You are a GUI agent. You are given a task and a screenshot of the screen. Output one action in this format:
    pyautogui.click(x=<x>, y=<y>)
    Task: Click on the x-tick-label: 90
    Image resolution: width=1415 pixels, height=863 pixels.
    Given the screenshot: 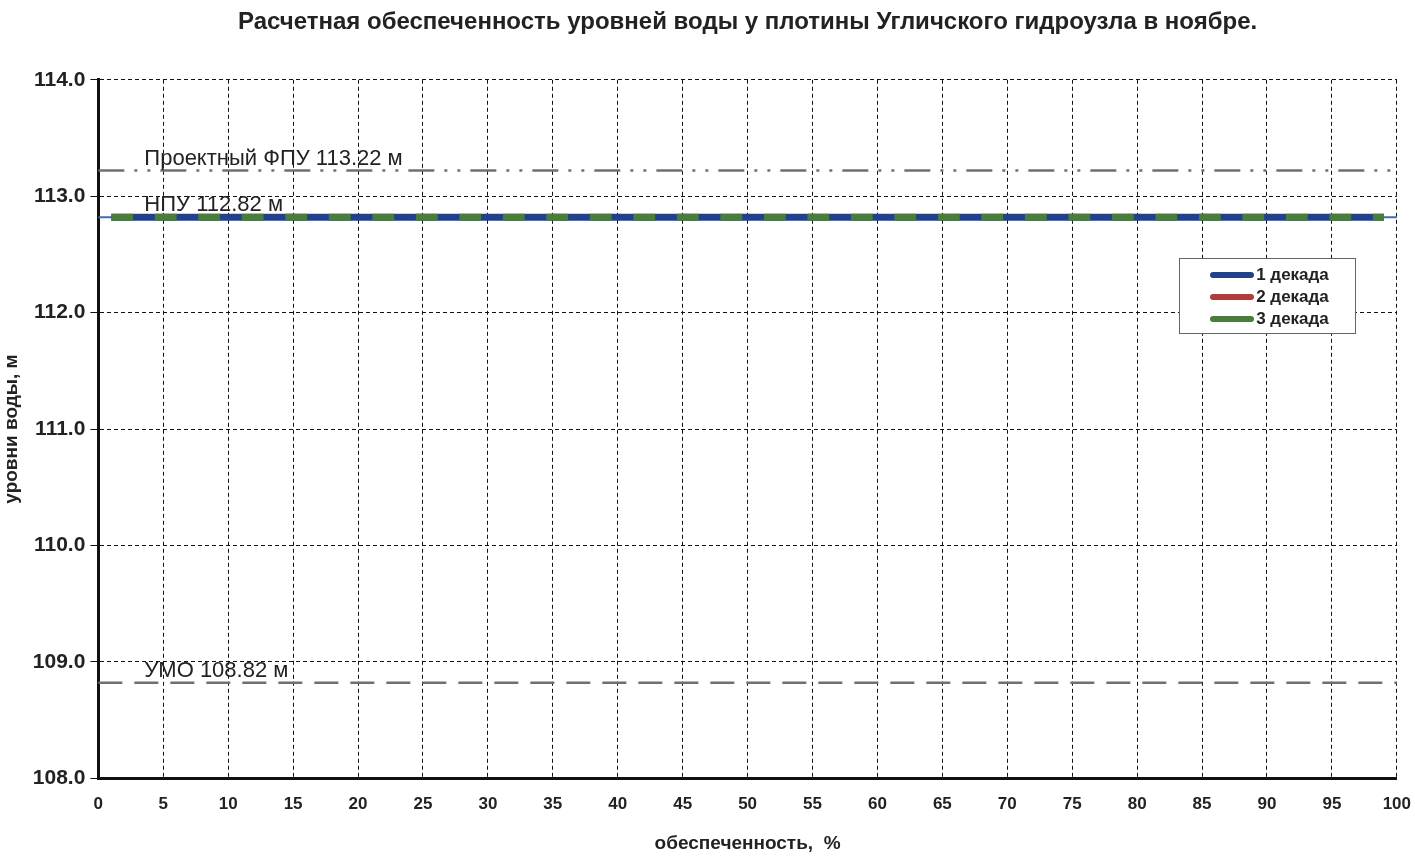 What is the action you would take?
    pyautogui.click(x=1267, y=804)
    